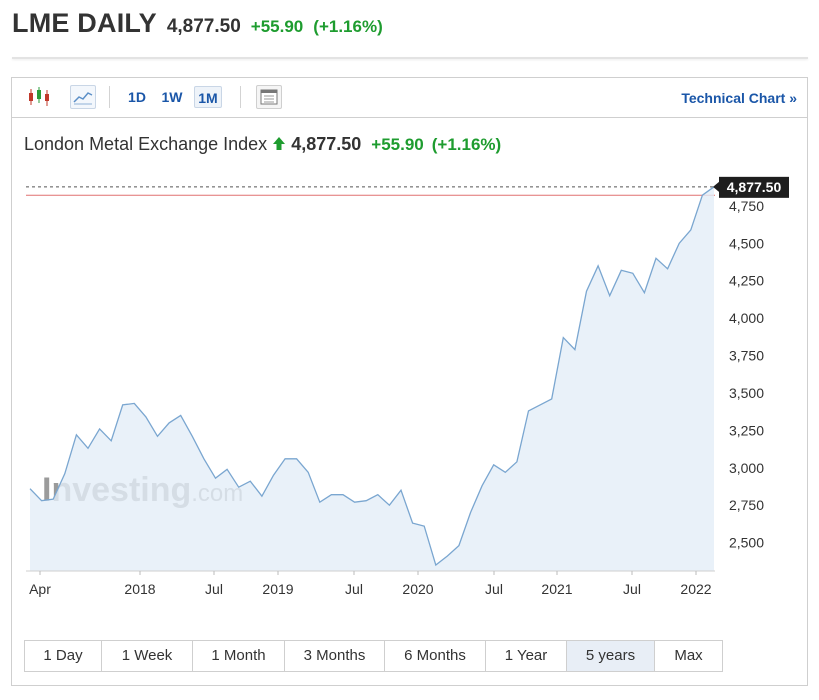 This screenshot has width=819, height=700. Describe the element at coordinates (746, 318) in the screenshot. I see `y-tick-label: 4,000` at that location.